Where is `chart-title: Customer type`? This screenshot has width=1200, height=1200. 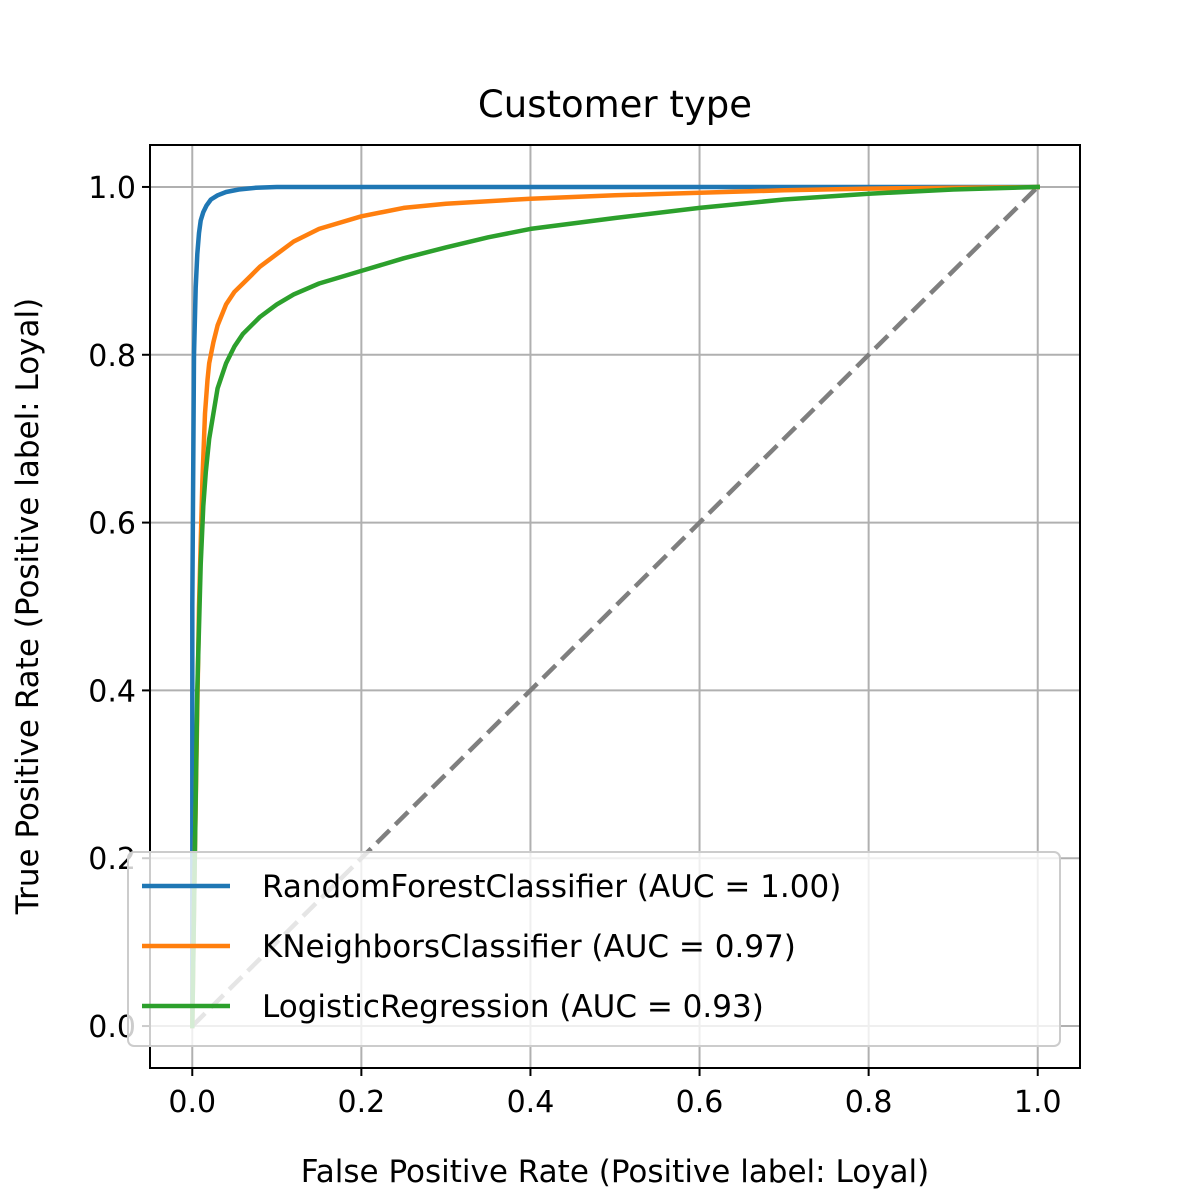
chart-title: Customer type is located at coordinates (615, 104).